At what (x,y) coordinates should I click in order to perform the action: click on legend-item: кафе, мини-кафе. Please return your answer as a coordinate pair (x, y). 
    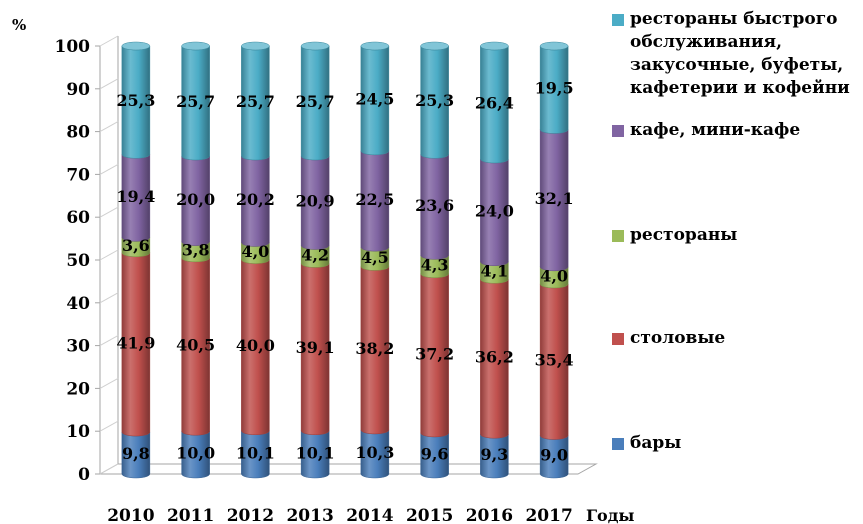
    Looking at the image, I should click on (733, 130).